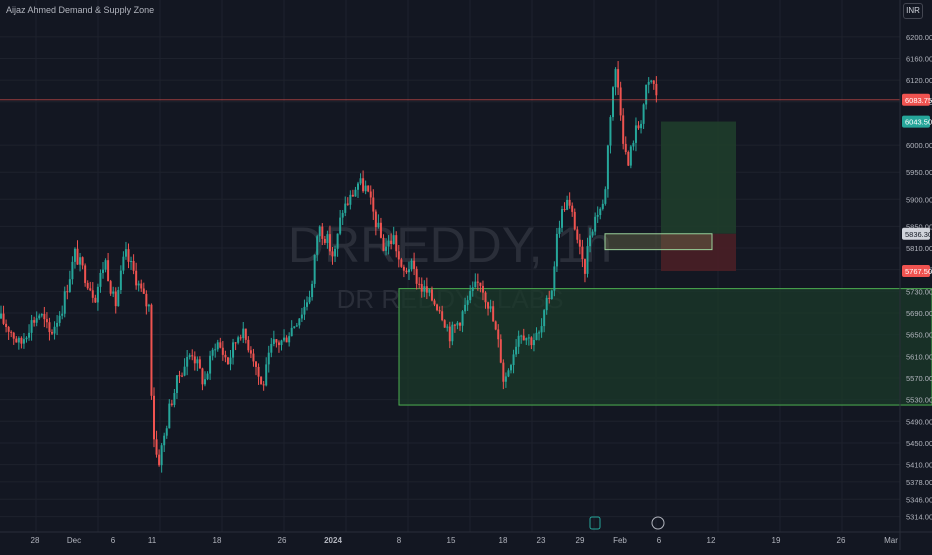 The width and height of the screenshot is (932, 555). Describe the element at coordinates (913, 11) in the screenshot. I see `currency-button: INR` at that location.